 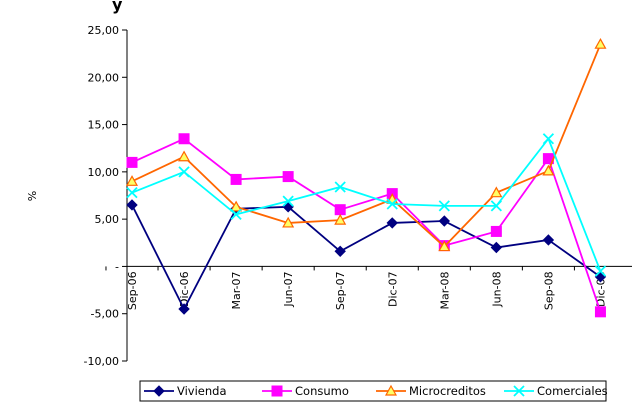 What do you see at coordinates (104, 172) in the screenshot?
I see `y-tick-label: 10,00` at bounding box center [104, 172].